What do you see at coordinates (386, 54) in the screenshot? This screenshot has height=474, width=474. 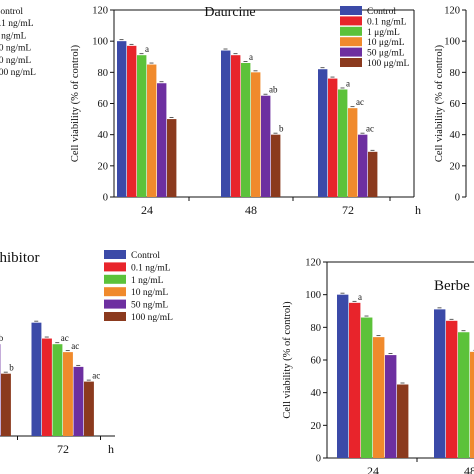 I see `legend-label: 50 μg/mL` at bounding box center [386, 54].